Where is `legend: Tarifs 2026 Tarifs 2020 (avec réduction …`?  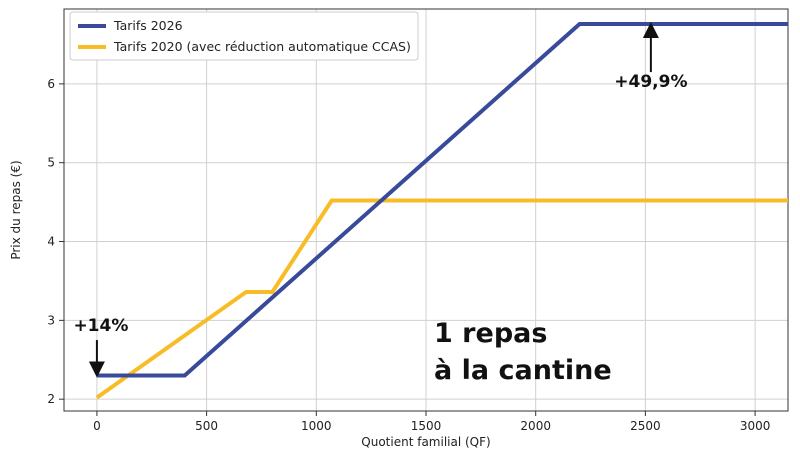 legend: Tarifs 2026 Tarifs 2020 (avec réduction … is located at coordinates (244, 36).